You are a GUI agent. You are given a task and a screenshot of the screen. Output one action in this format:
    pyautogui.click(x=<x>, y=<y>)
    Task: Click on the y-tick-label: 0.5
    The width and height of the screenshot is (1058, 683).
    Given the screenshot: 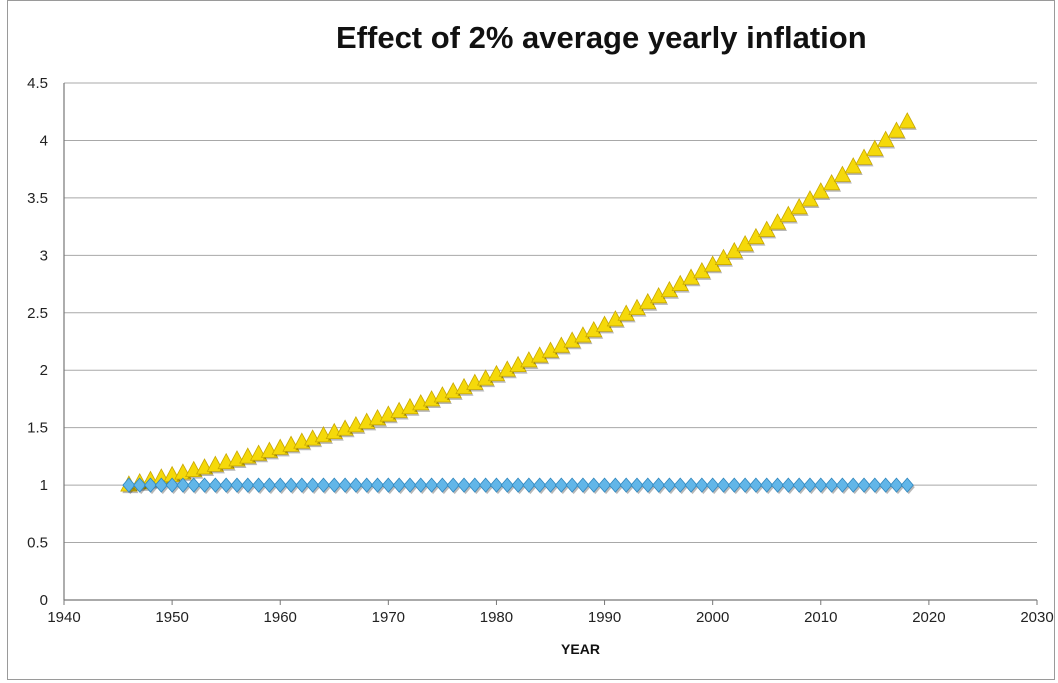 What is the action you would take?
    pyautogui.click(x=37, y=543)
    